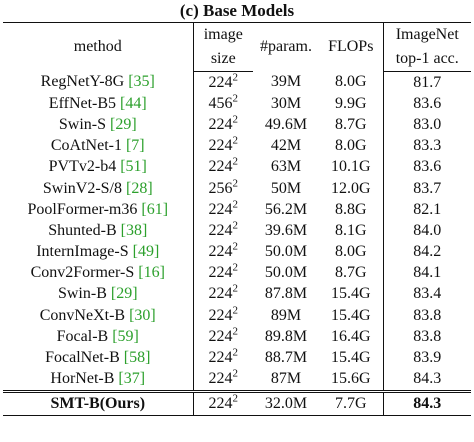 The height and width of the screenshot is (442, 474). Describe the element at coordinates (124, 294) in the screenshot. I see `citation: [29]` at that location.